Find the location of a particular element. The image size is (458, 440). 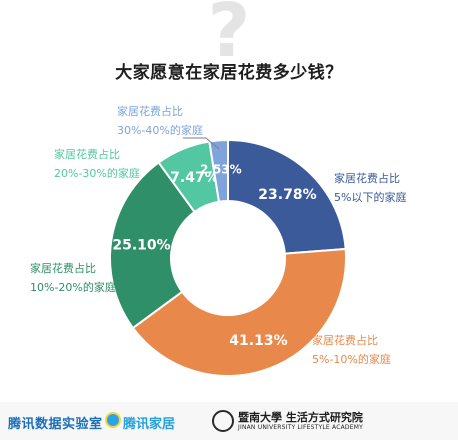

slice-10-20pct-value-label: 25.10% is located at coordinates (141, 246).